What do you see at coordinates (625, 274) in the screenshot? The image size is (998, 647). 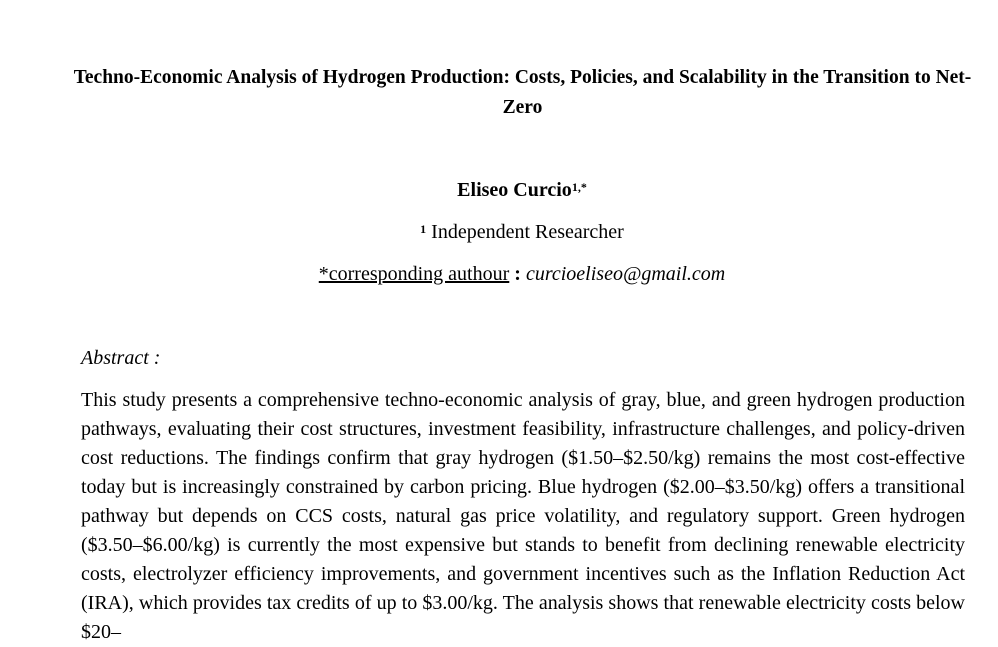 I see `correspondence-email: curcioeliseo@gmail.com` at bounding box center [625, 274].